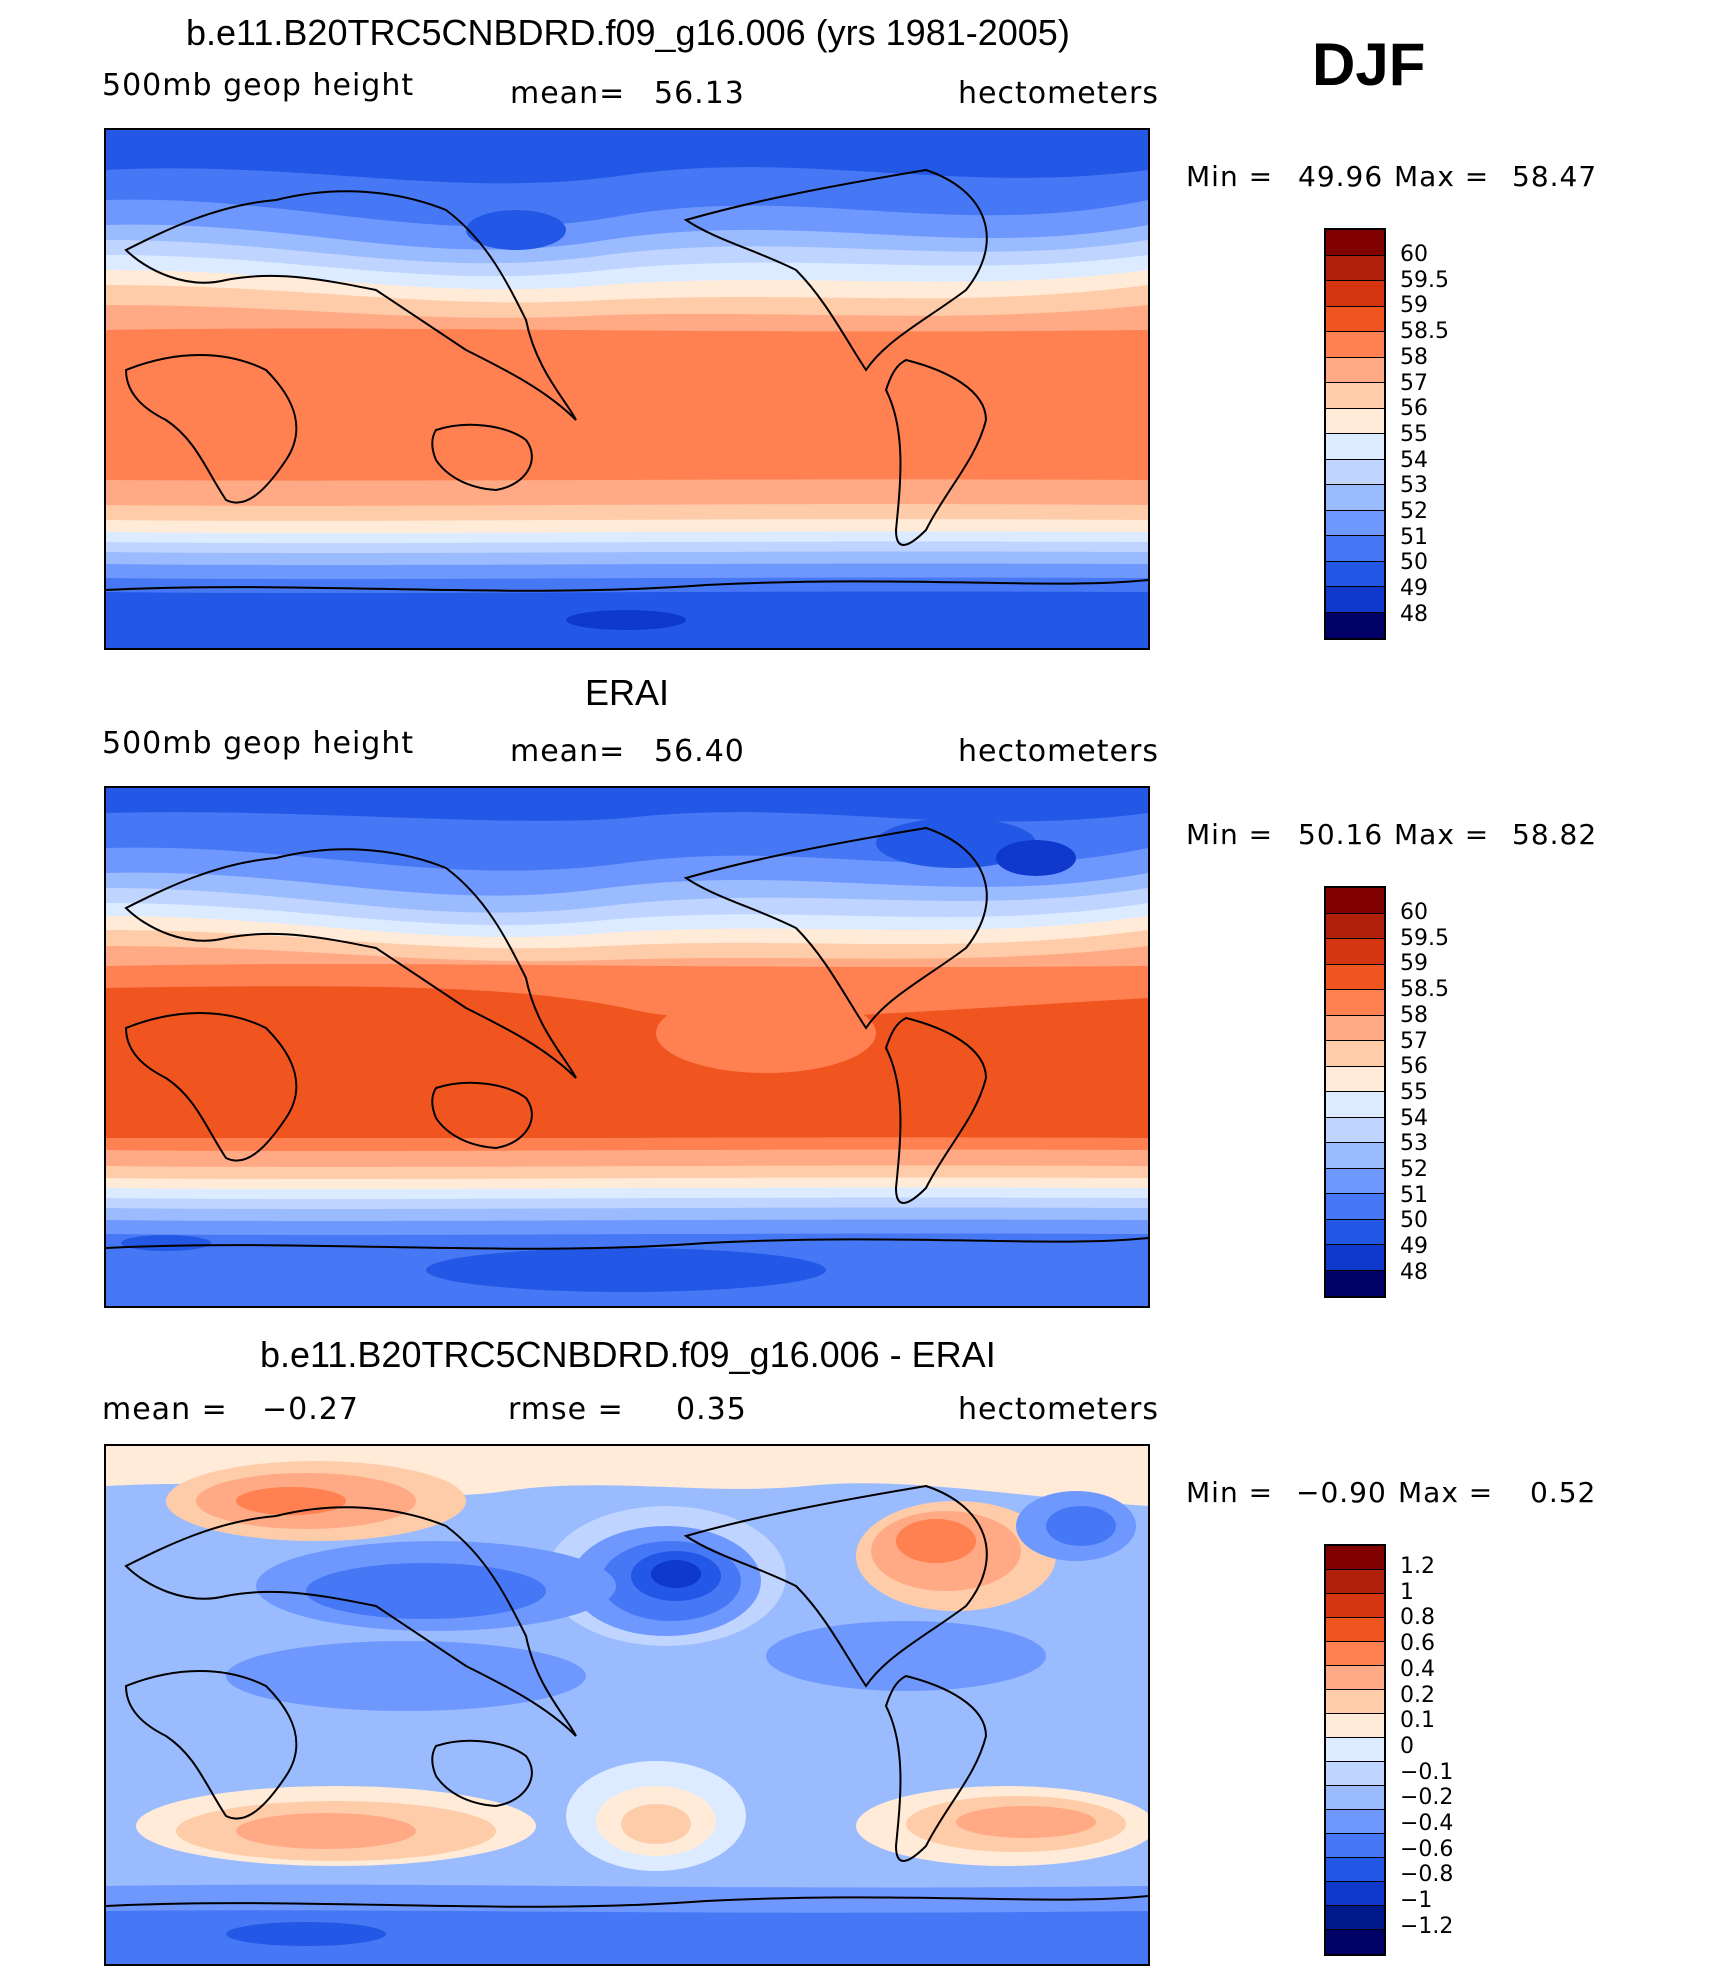 Image resolution: width=1710 pixels, height=1986 pixels. What do you see at coordinates (1417, 1618) in the screenshot?
I see `panel3-colorbar-tick: 0.8` at bounding box center [1417, 1618].